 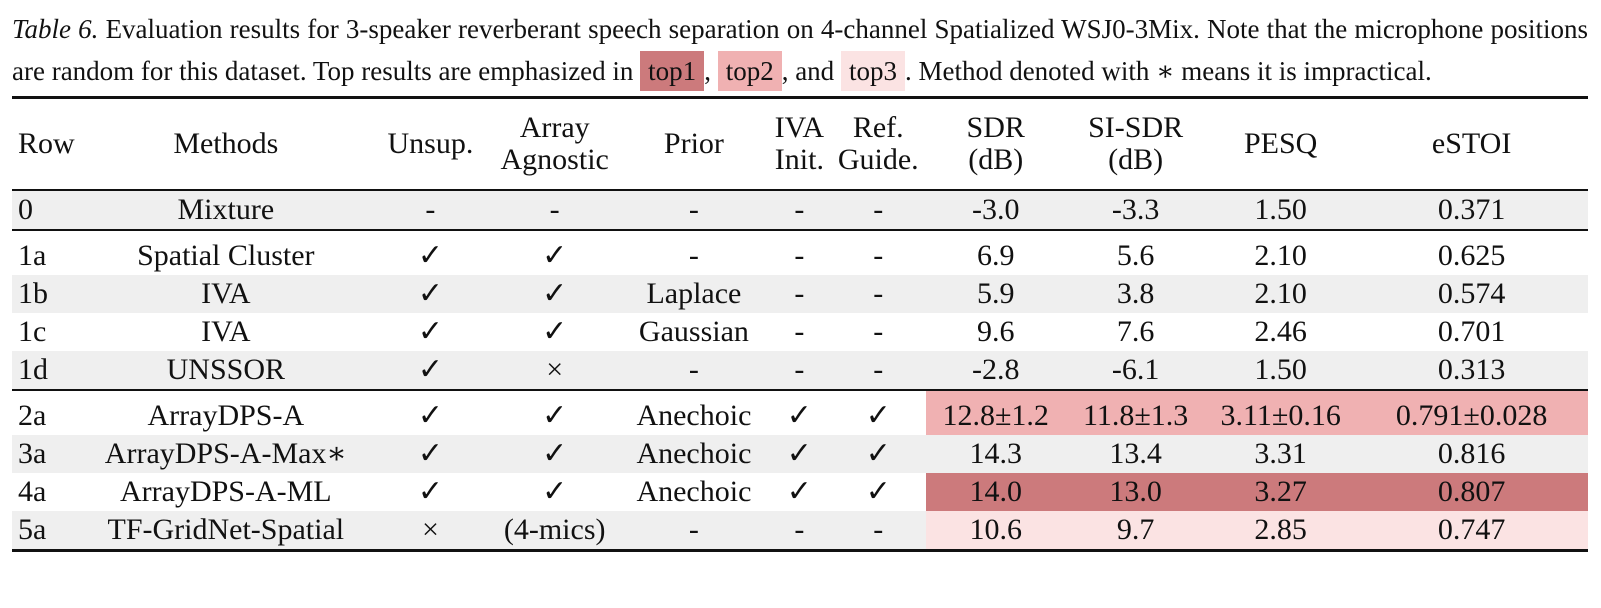 I want to click on cell-row: 1c, so click(x=32, y=331).